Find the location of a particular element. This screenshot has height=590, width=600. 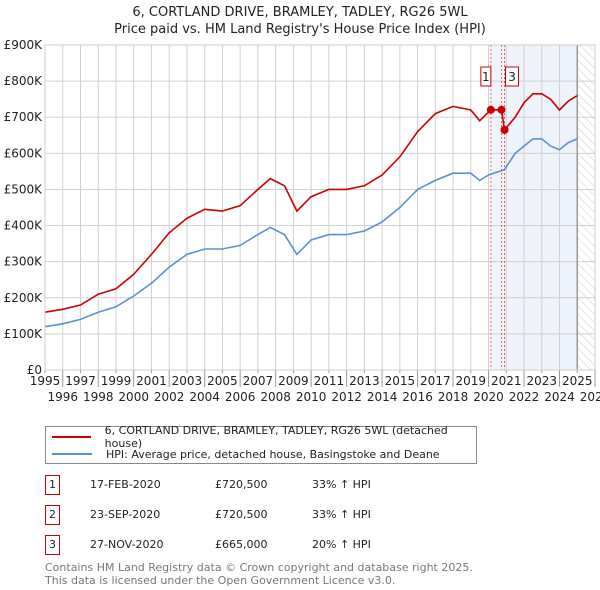

x-tick-label: 2012 is located at coordinates (346, 397).